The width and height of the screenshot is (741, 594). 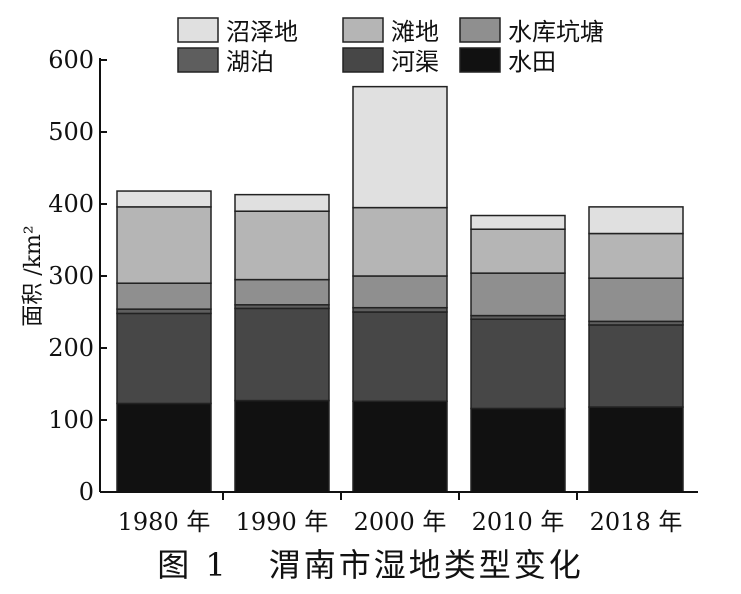 I want to click on y-tick-label-200: 200, so click(x=71, y=348).